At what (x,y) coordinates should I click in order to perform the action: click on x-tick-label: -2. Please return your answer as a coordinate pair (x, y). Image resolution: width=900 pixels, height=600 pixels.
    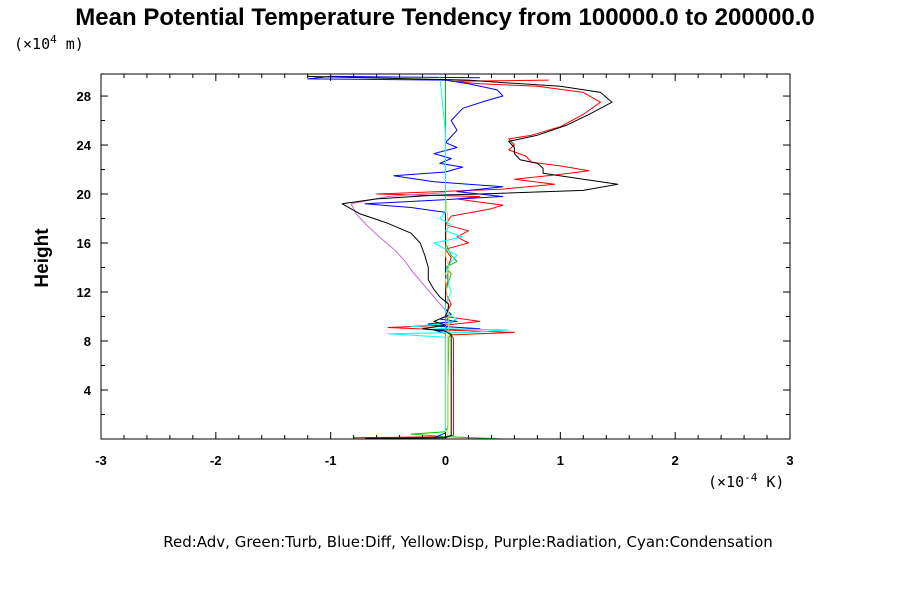
    Looking at the image, I should click on (216, 460).